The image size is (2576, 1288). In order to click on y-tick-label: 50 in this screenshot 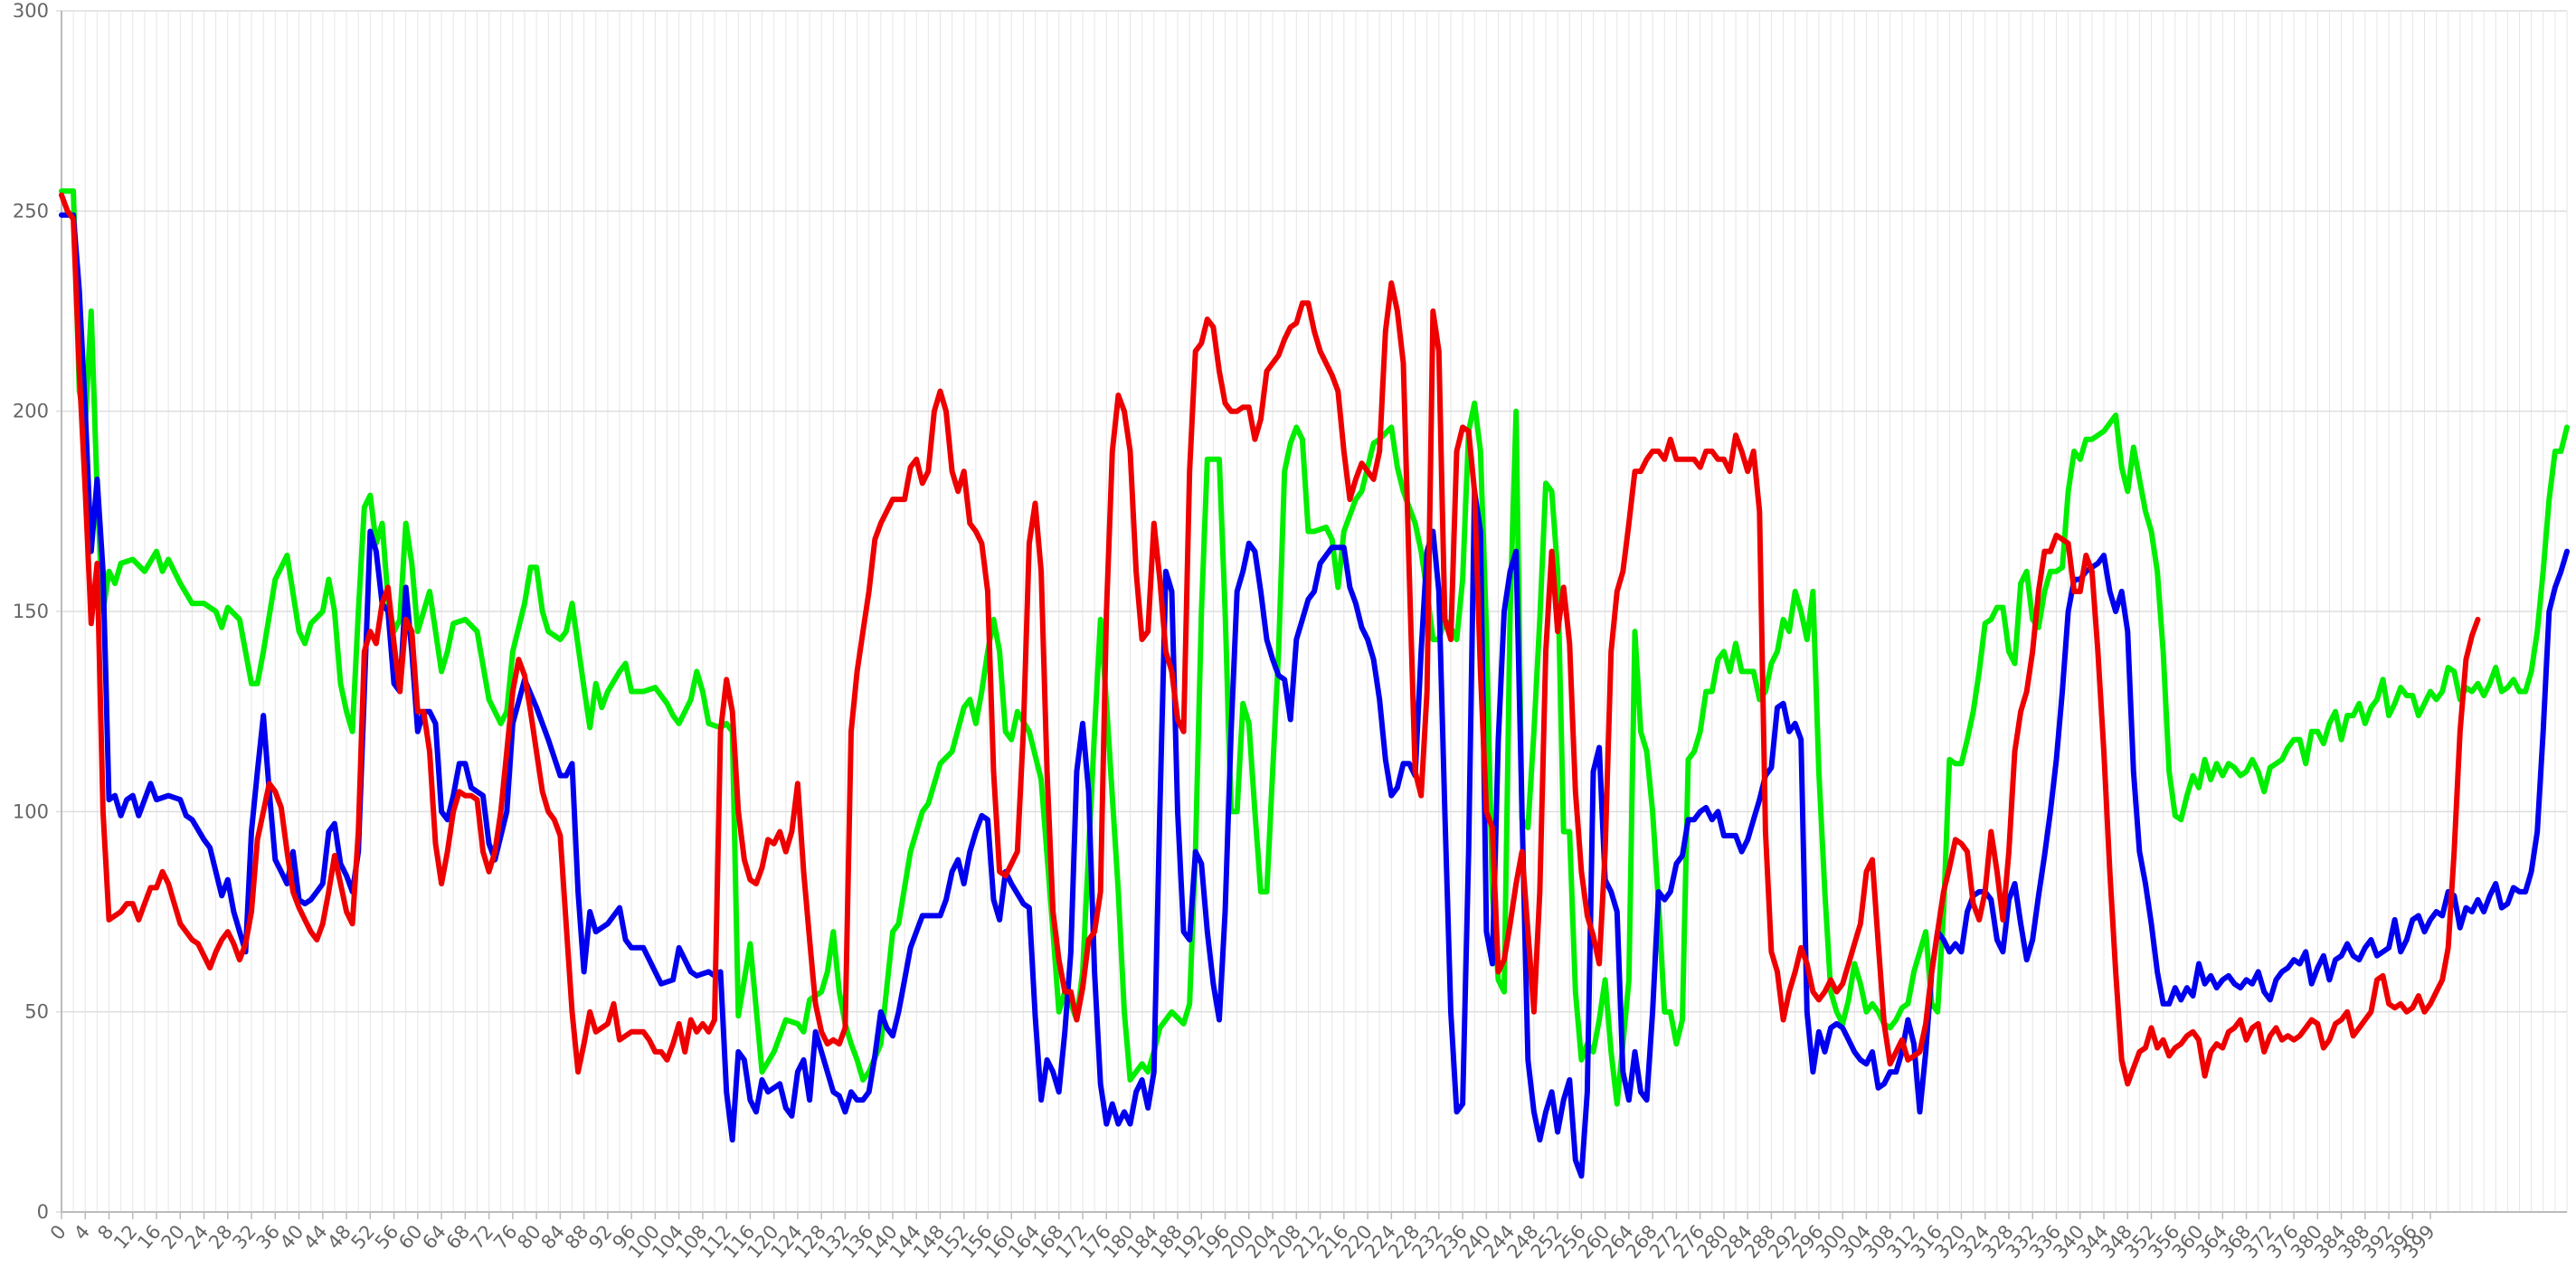, I will do `click(36, 1012)`.